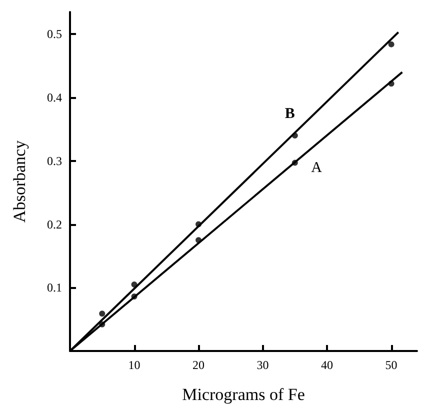  Describe the element at coordinates (134, 365) in the screenshot. I see `x-tick-label: 10` at that location.